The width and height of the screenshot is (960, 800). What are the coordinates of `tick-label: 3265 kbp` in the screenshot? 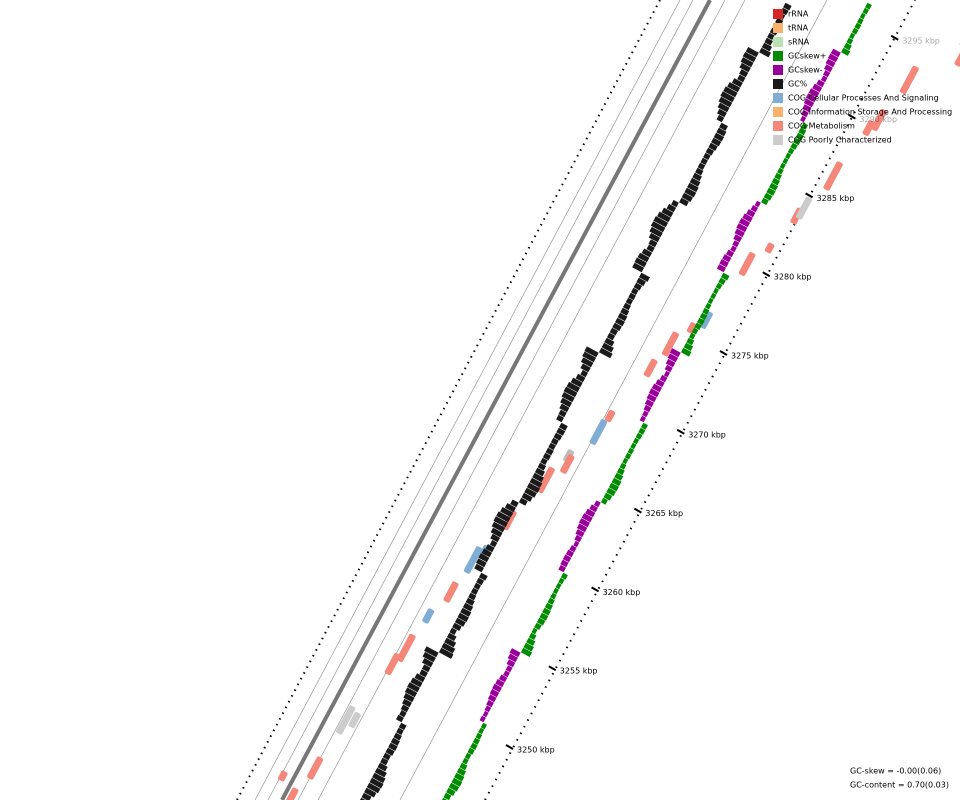 It's located at (664, 513).